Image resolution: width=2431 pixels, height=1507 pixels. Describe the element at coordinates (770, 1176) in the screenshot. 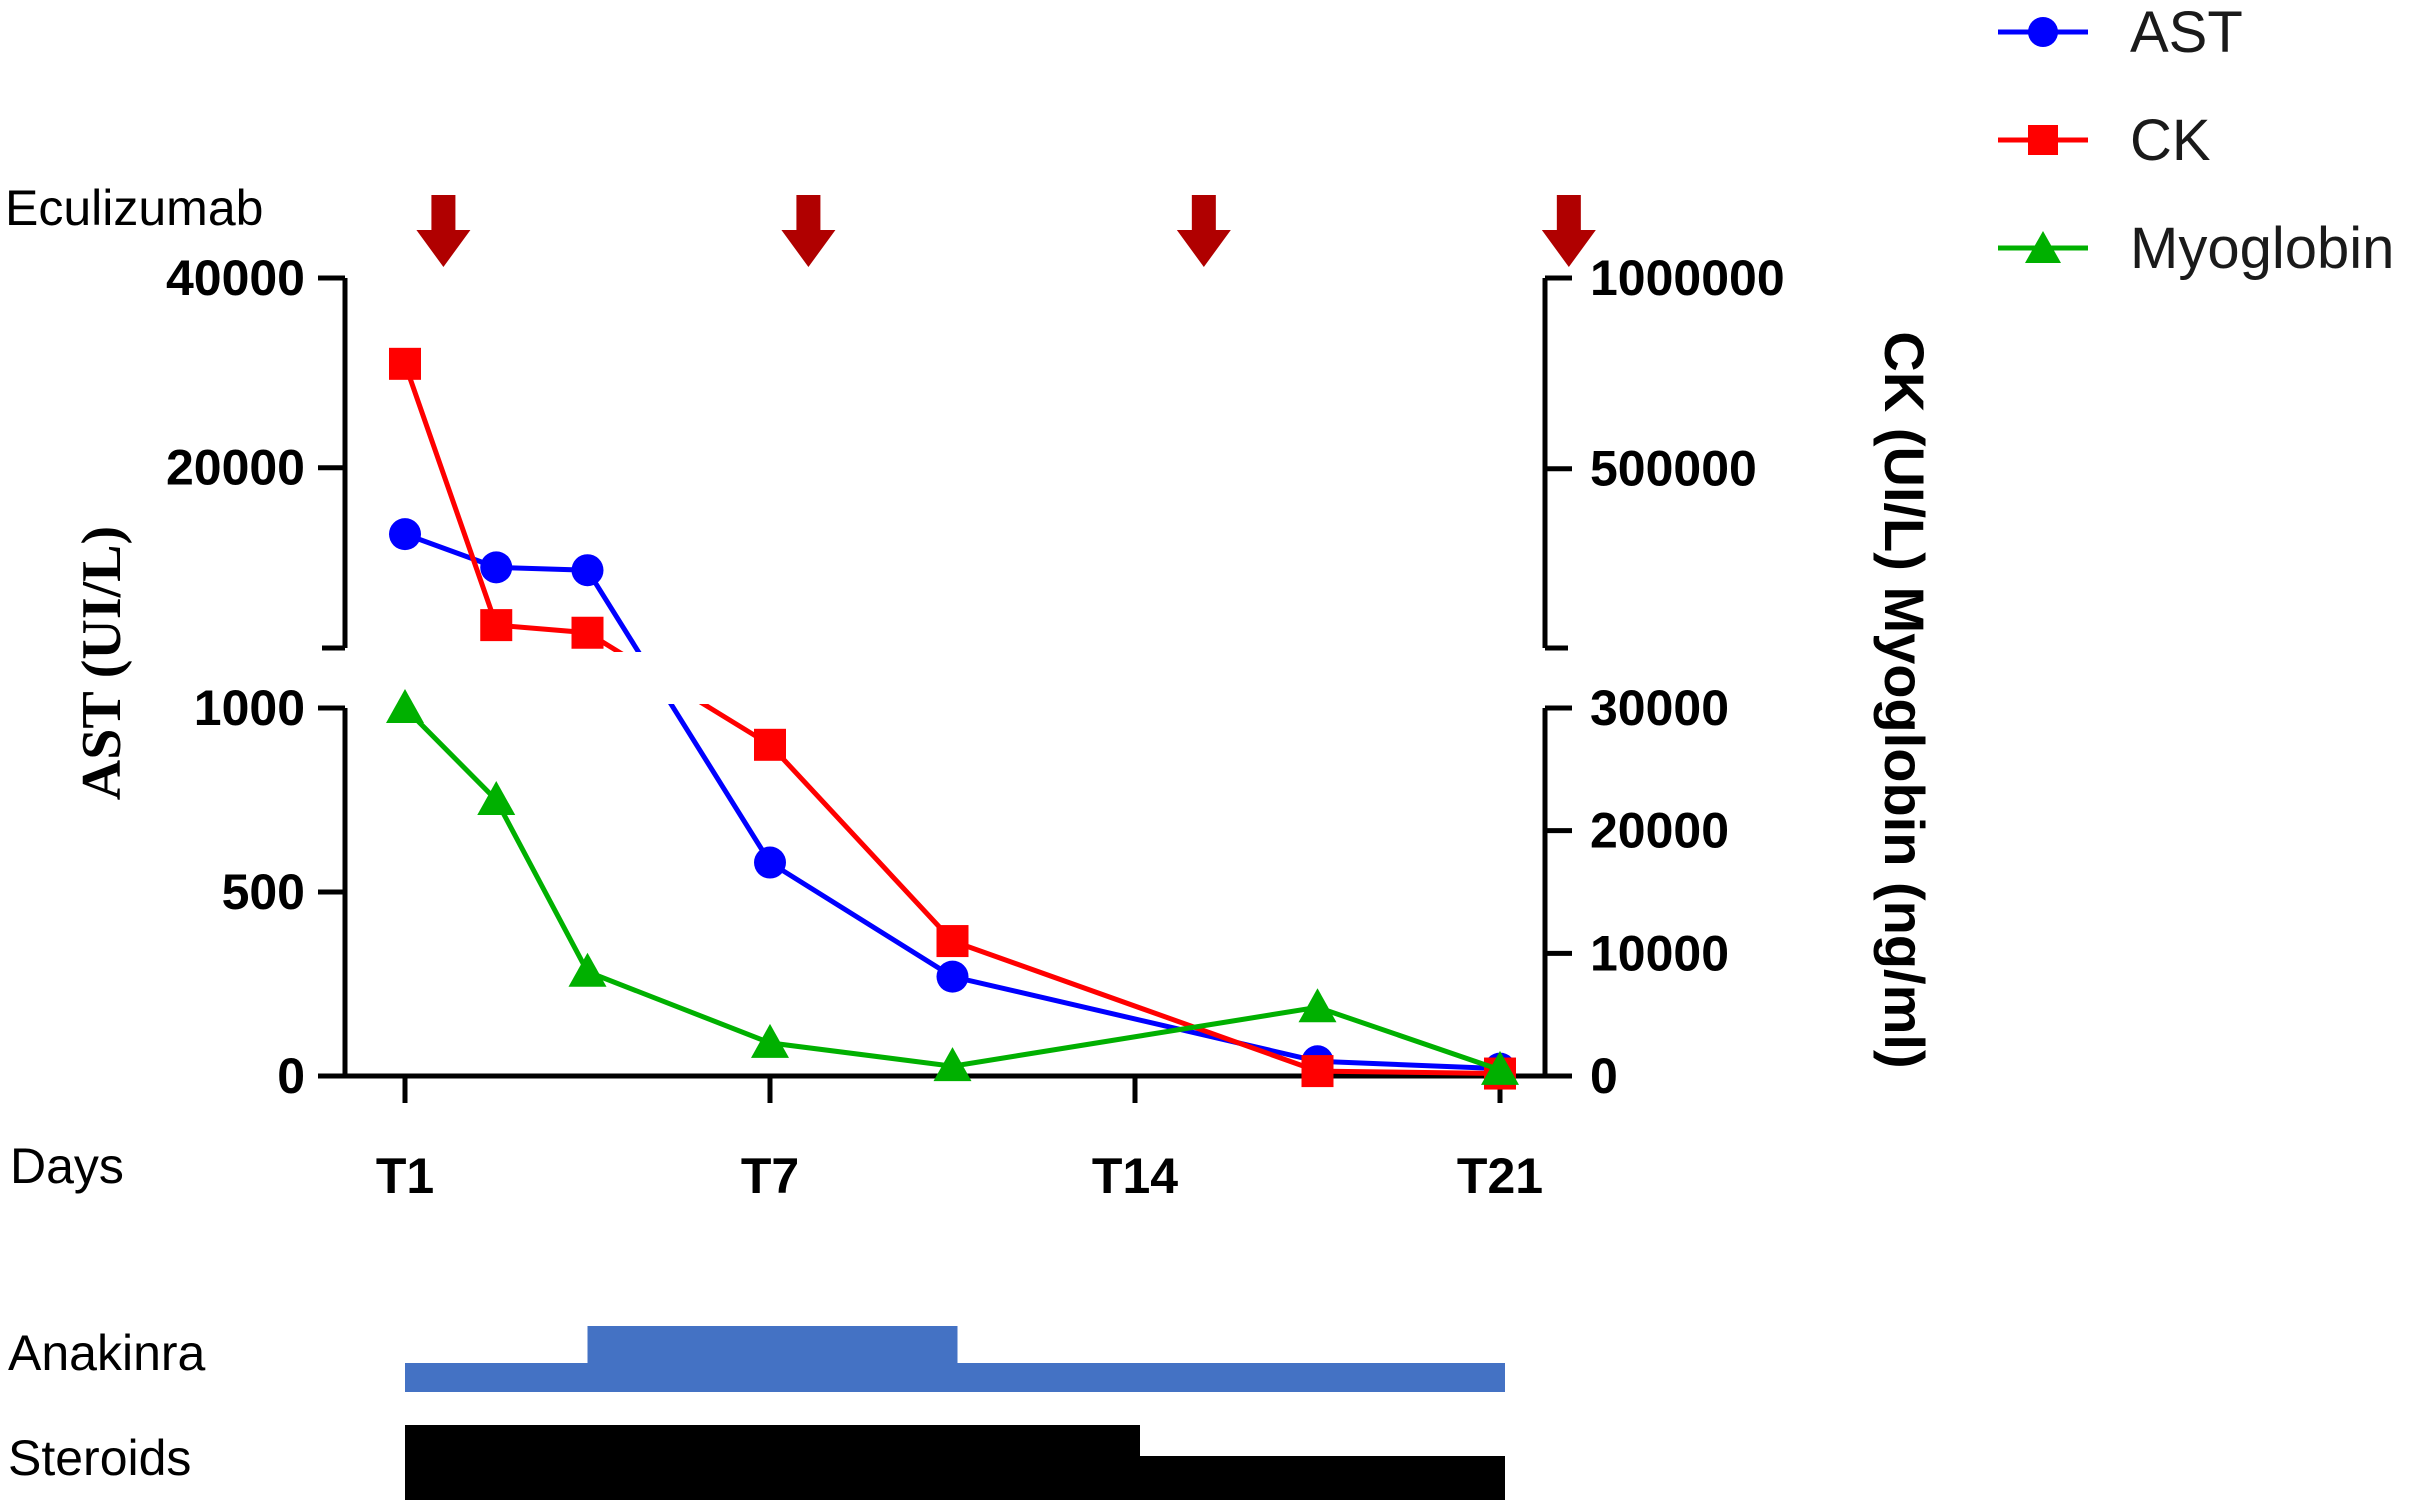

I see `x-tick-label: T7` at that location.